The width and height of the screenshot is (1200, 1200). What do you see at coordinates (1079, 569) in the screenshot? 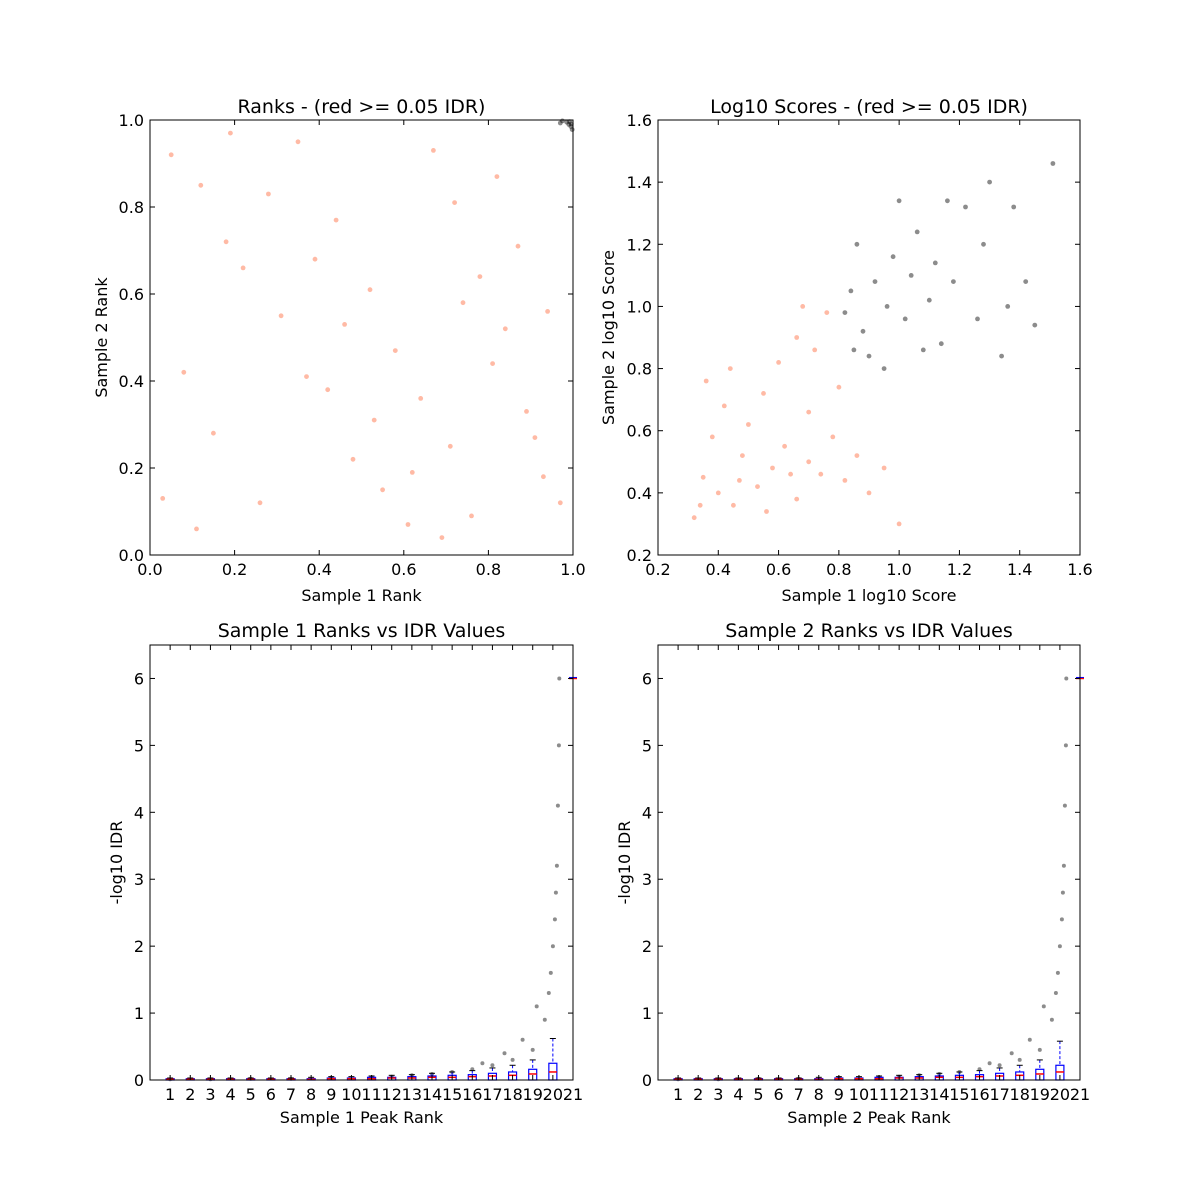
I see `x-tick-label: 1.6` at bounding box center [1079, 569].